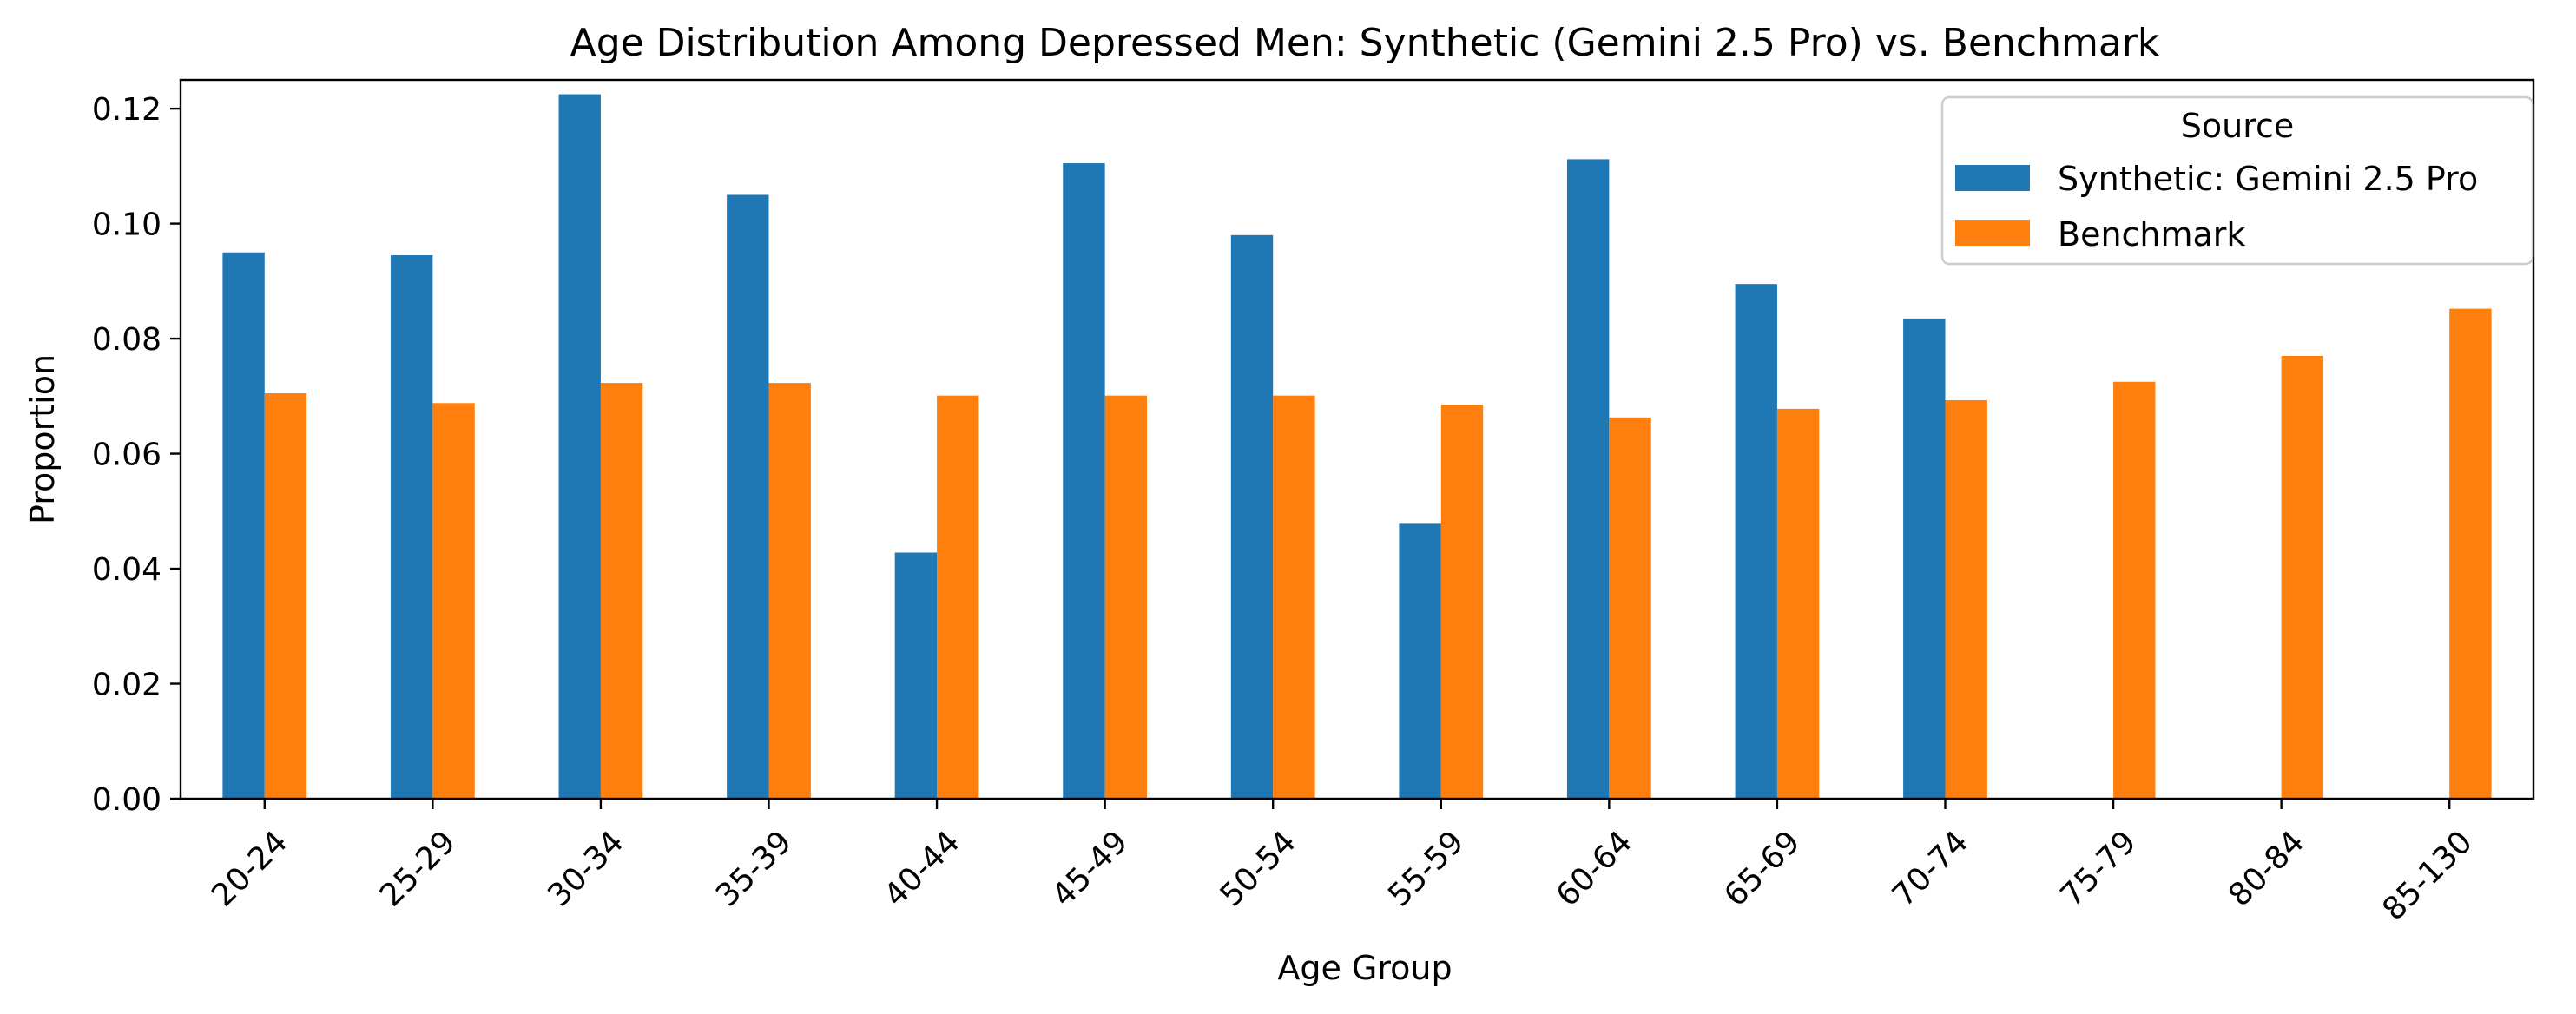 The width and height of the screenshot is (2576, 1014). I want to click on y-tick-label: 0.04, so click(126, 570).